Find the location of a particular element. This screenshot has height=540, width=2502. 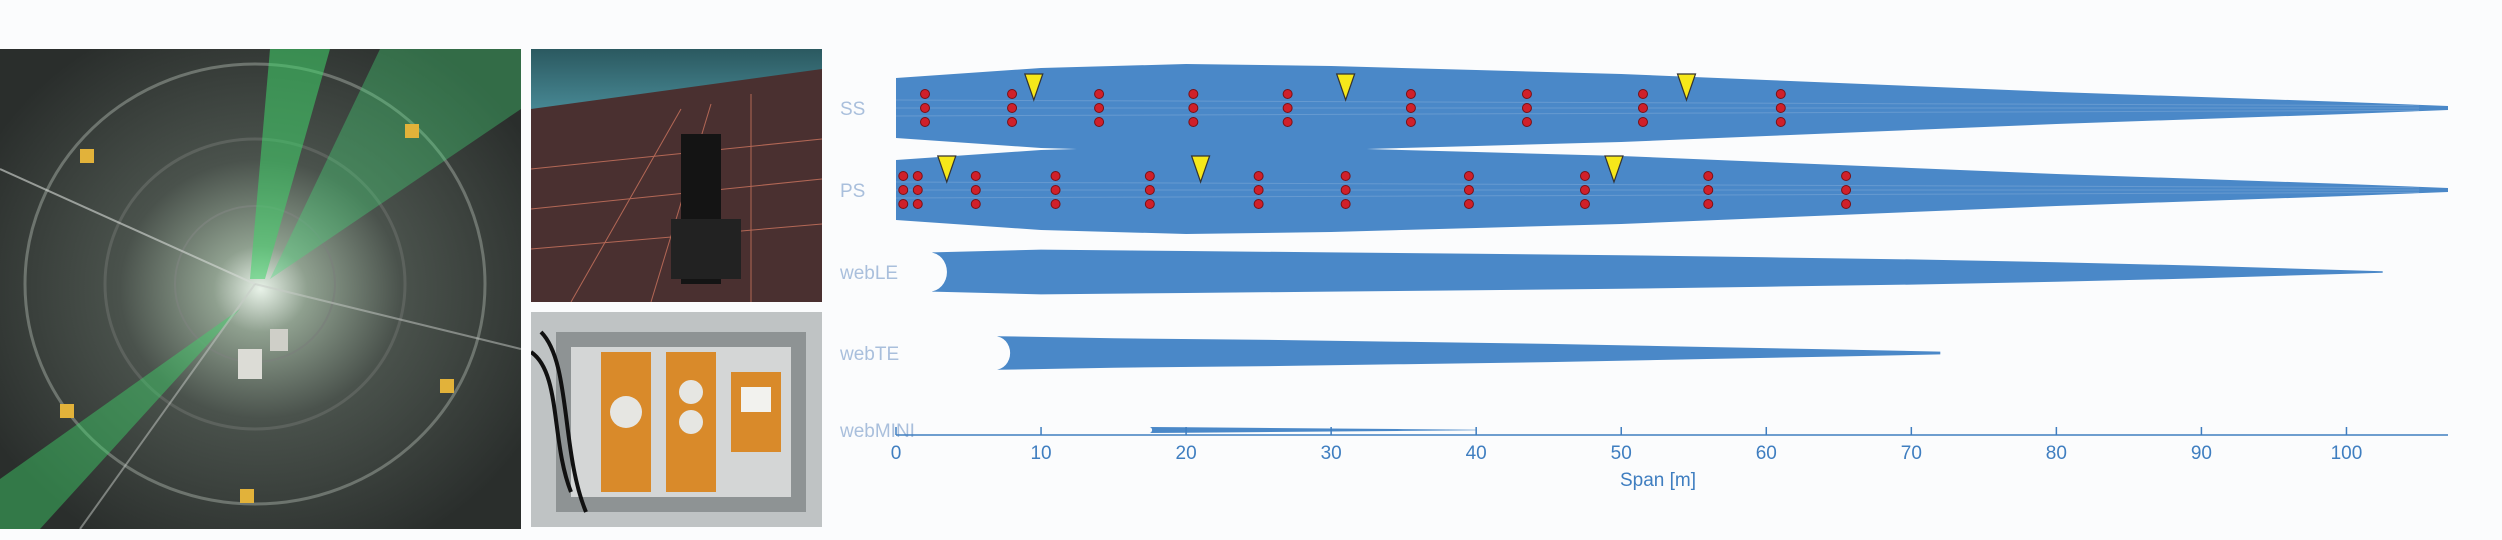

blade-shape-webTE is located at coordinates (1469, 353).